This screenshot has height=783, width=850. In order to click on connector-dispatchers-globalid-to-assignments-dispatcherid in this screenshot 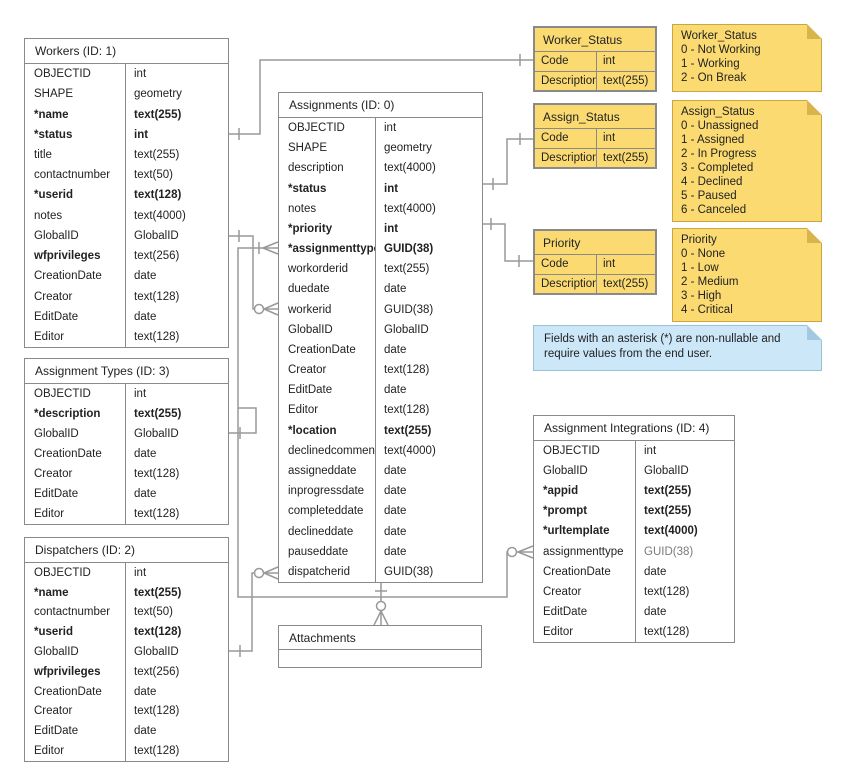, I will do `click(254, 611)`.